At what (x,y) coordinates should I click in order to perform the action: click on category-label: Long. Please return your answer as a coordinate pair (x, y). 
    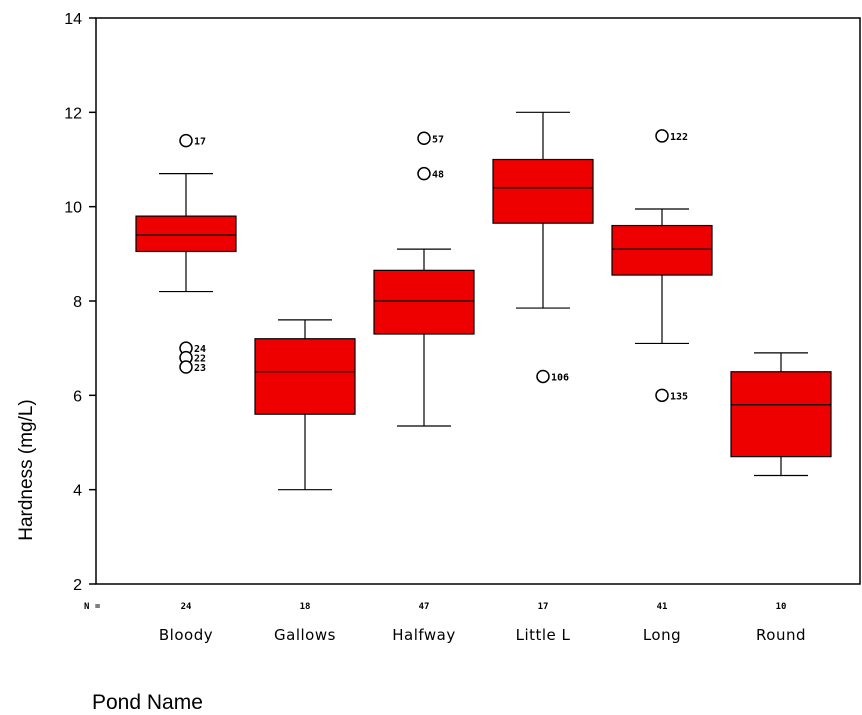
    Looking at the image, I should click on (662, 635).